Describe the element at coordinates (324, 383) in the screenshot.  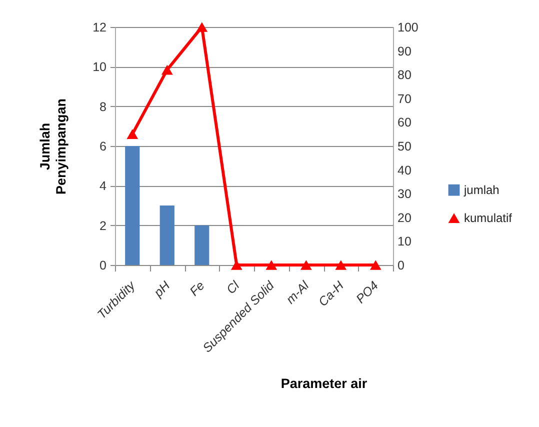
I see `x-axis-title: Parameter air` at that location.